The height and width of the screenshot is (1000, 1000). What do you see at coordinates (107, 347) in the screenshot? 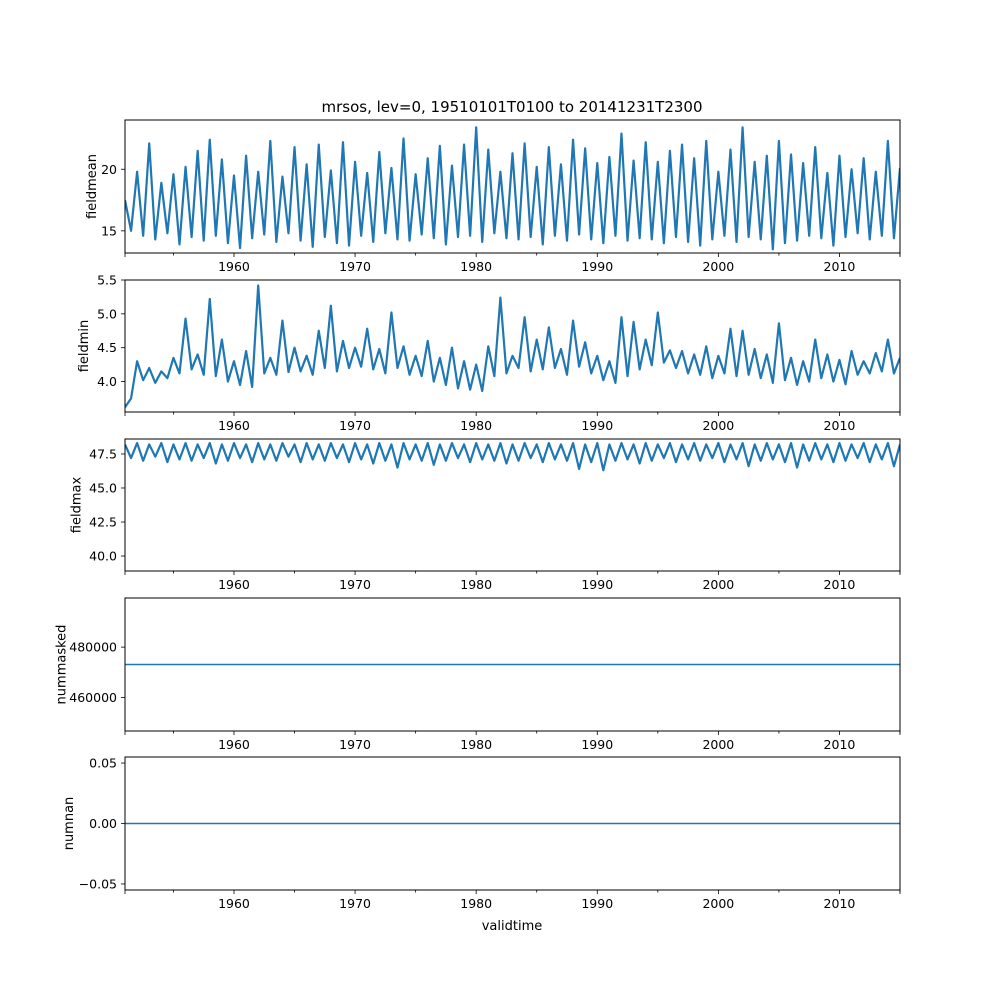
I see `y-tick-label: 4.5` at bounding box center [107, 347].